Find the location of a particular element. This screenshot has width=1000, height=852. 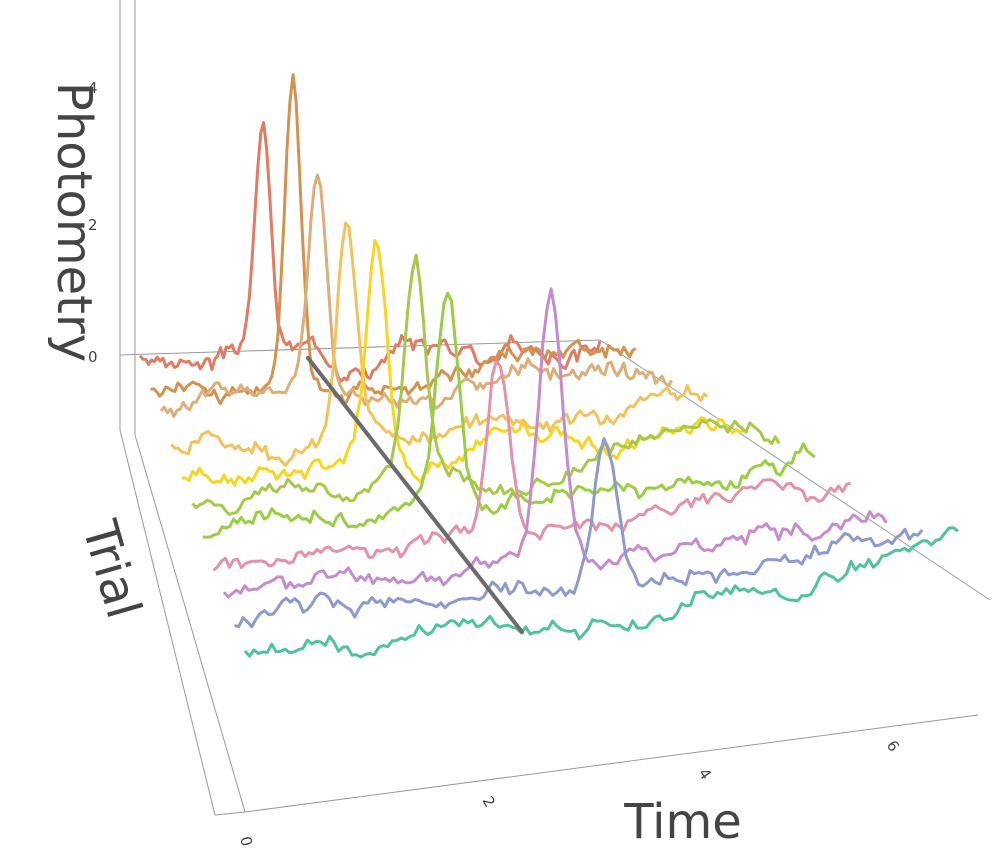

time-axis-line is located at coordinates (611, 763).